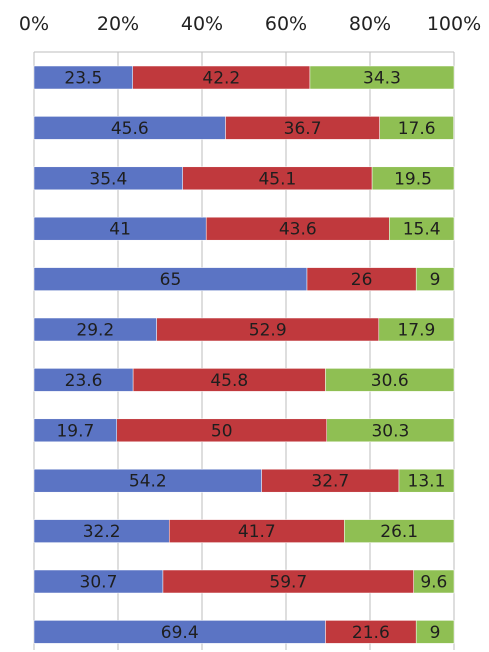 The height and width of the screenshot is (652, 489). I want to click on x-tick-label: 60%, so click(286, 24).